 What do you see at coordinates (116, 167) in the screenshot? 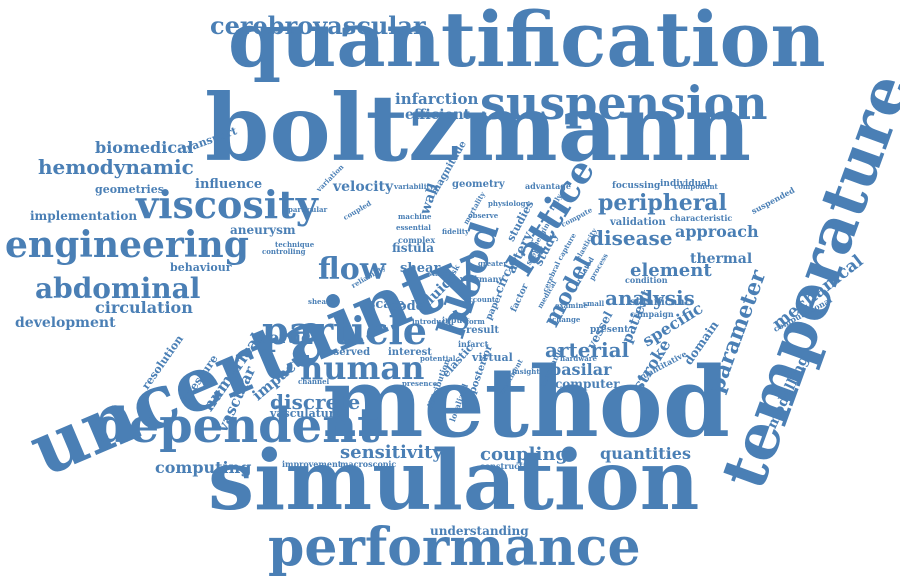
I see `cloud-word-hemodynamic: hemodynamic` at bounding box center [116, 167].